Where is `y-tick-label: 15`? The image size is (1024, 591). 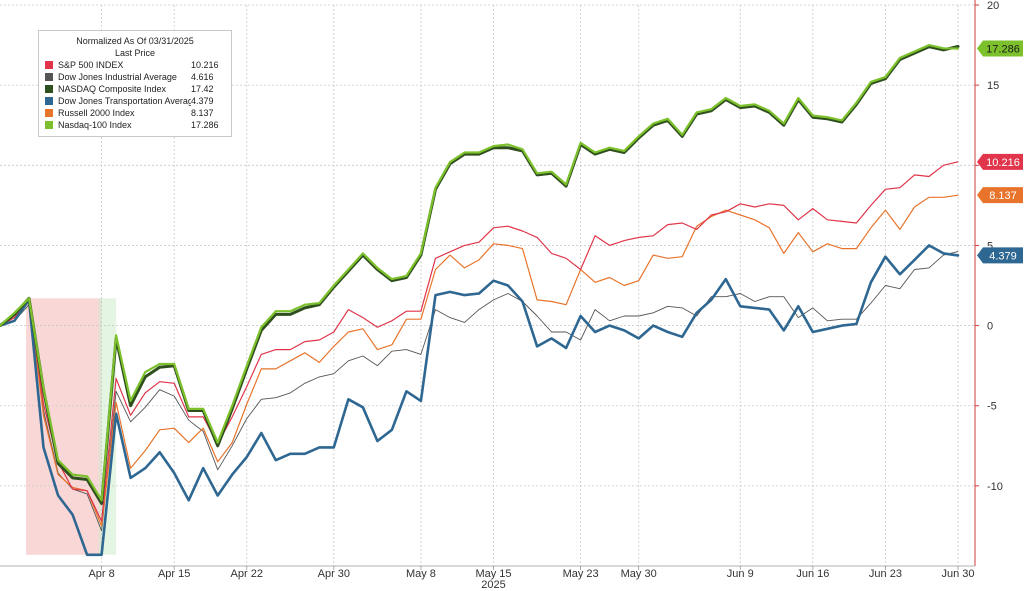 y-tick-label: 15 is located at coordinates (993, 86).